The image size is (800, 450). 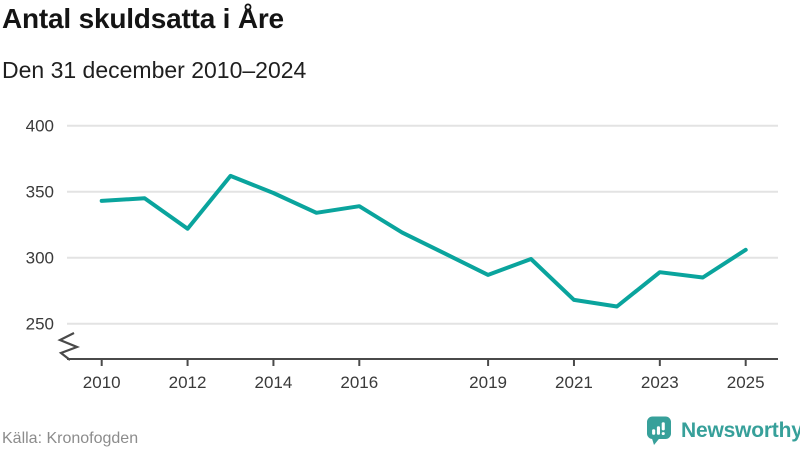 What do you see at coordinates (40, 324) in the screenshot?
I see `y-tick-label: 250` at bounding box center [40, 324].